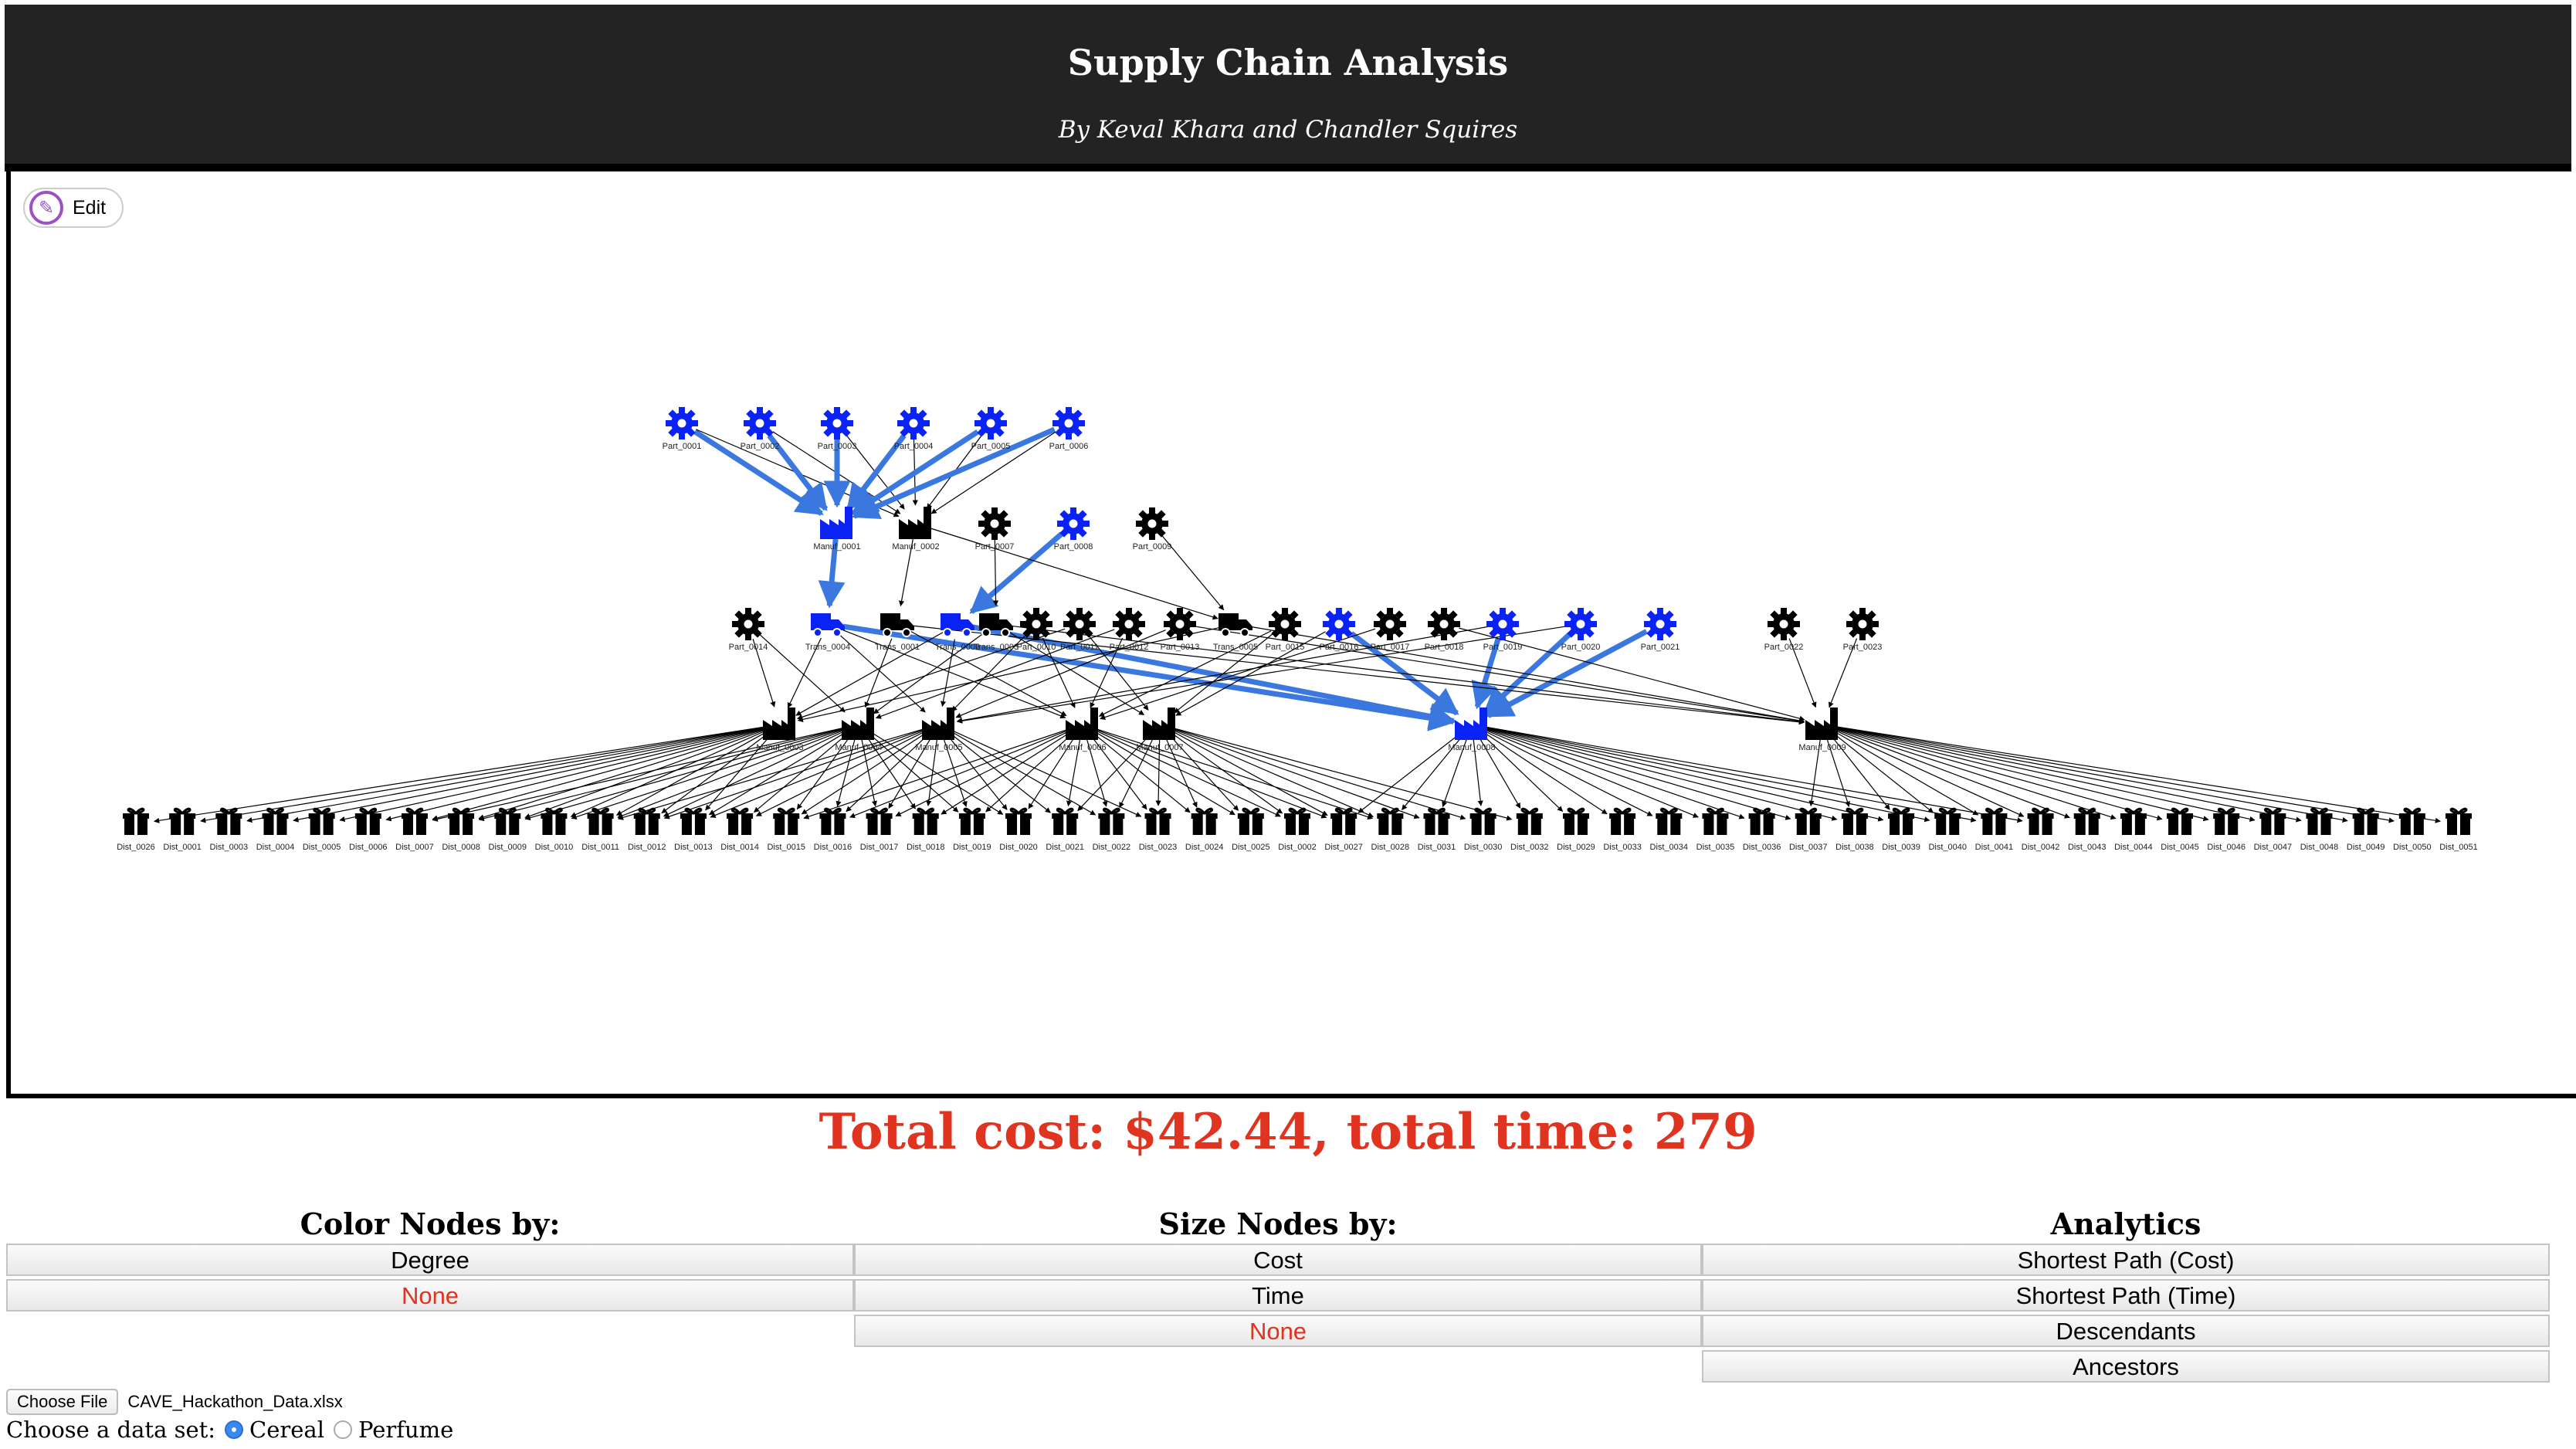  I want to click on dist-0019-label: Dist_0019, so click(972, 847).